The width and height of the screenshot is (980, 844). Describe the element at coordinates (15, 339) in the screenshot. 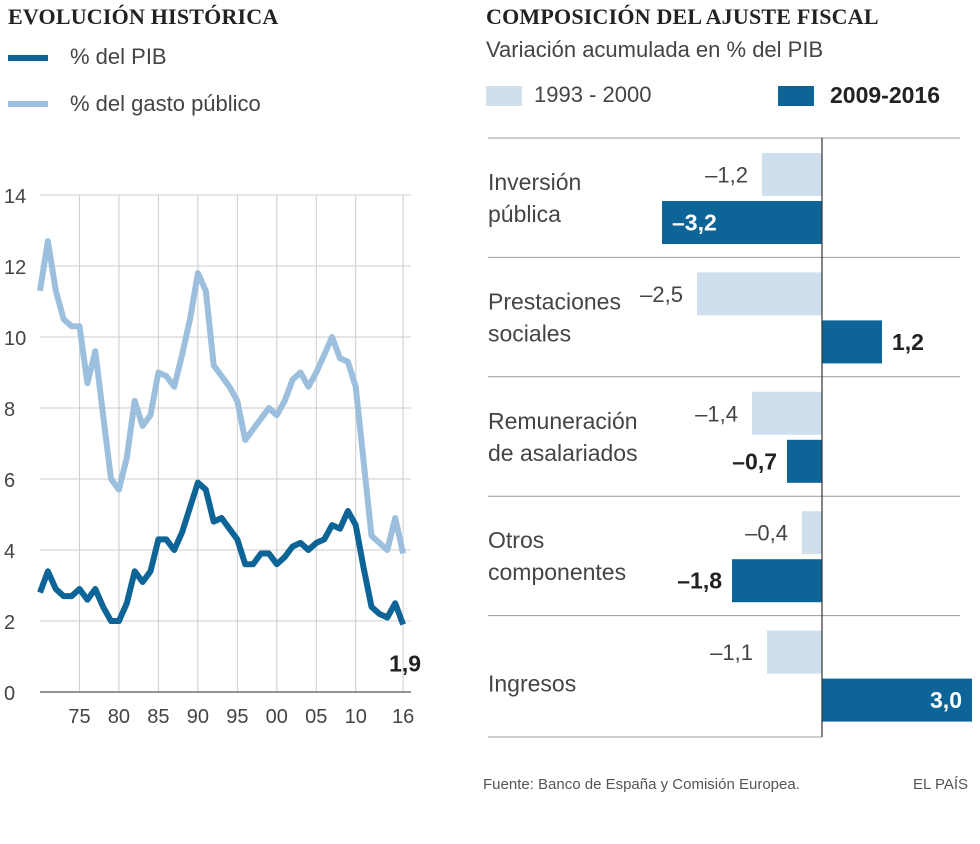

I see `y-tick-label: 10` at that location.